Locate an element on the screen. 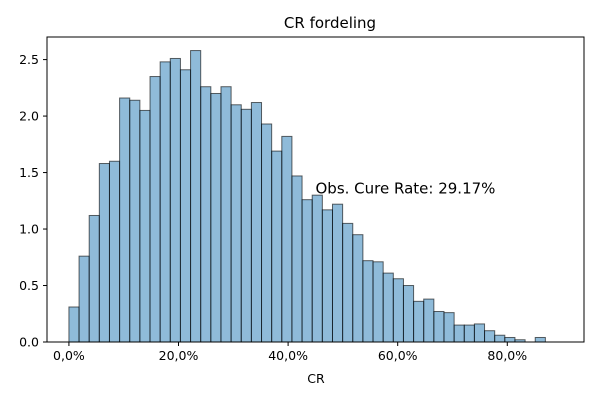 Image resolution: width=600 pixels, height=400 pixels. y-tick-label: 2.5 is located at coordinates (29, 59).